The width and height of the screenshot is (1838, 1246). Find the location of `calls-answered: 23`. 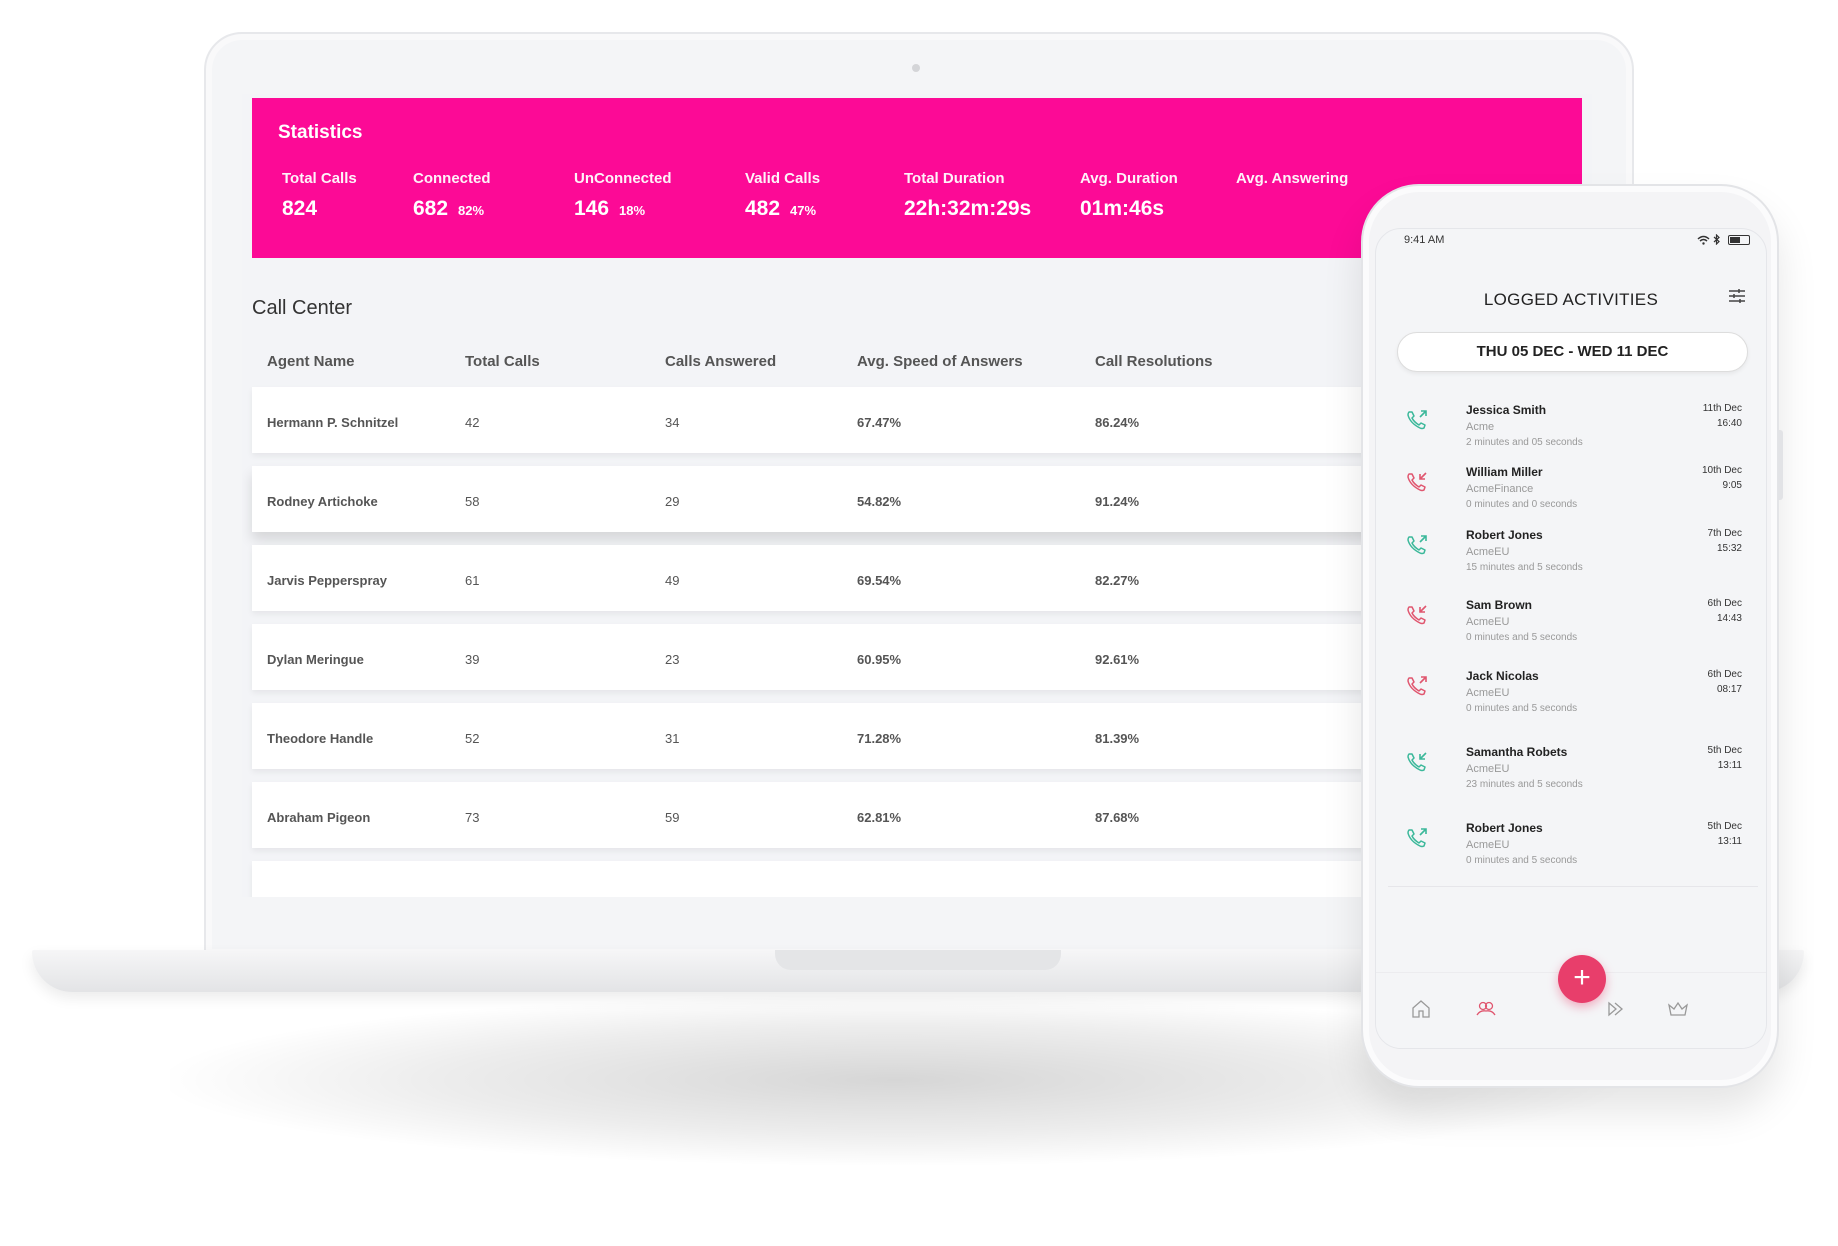

calls-answered: 23 is located at coordinates (672, 659).